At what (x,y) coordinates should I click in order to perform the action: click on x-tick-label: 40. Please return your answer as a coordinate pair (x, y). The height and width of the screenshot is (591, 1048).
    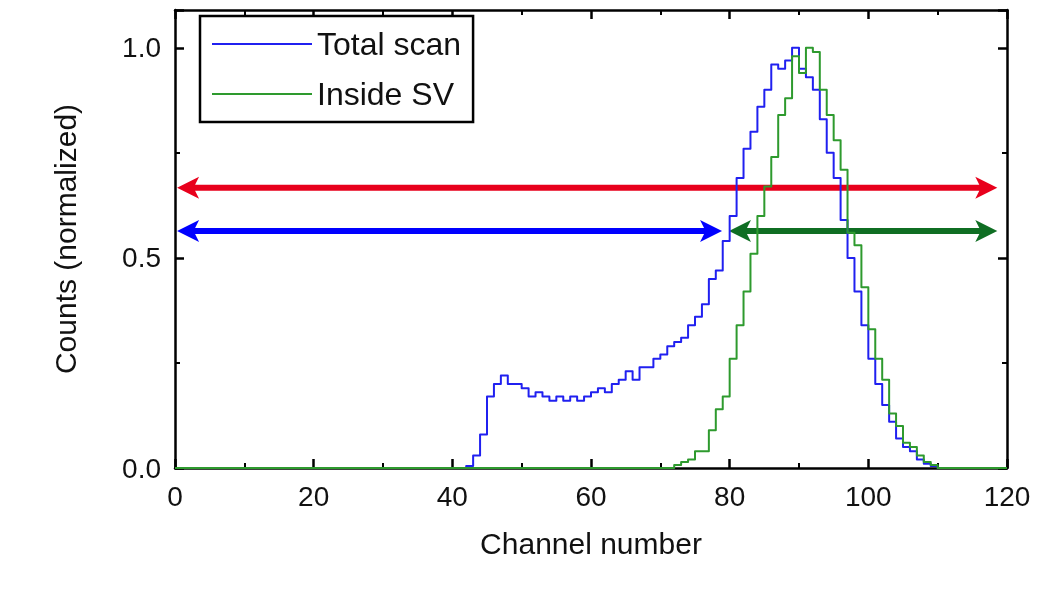
    Looking at the image, I should click on (452, 496).